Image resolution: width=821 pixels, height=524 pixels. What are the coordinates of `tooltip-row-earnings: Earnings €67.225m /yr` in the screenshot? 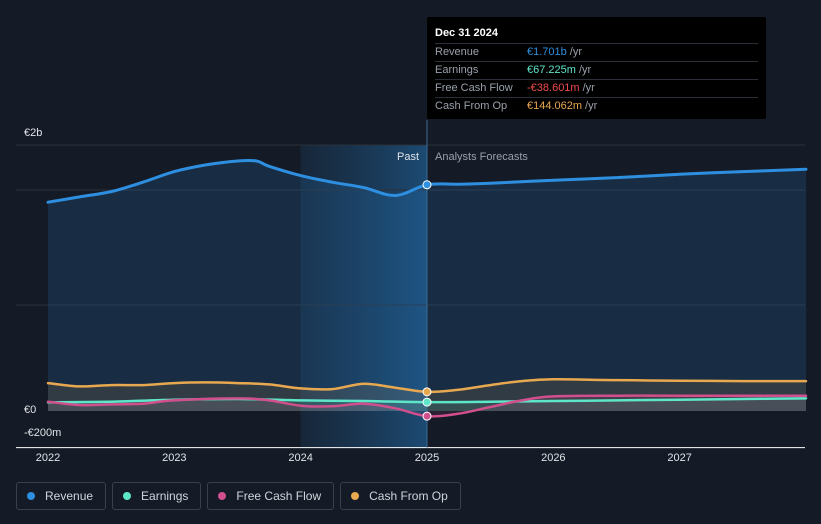 It's located at (596, 70).